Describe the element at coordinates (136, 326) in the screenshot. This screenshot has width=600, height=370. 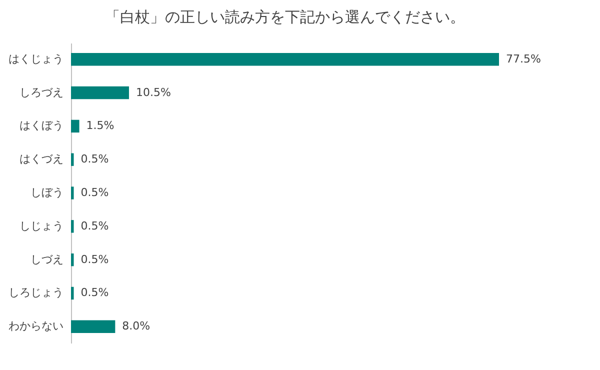
I see `data-label: 8.0%` at that location.